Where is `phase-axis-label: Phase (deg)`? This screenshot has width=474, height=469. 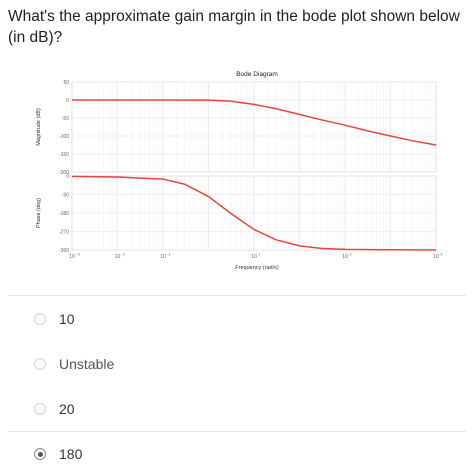 phase-axis-label: Phase (deg) is located at coordinates (39, 213).